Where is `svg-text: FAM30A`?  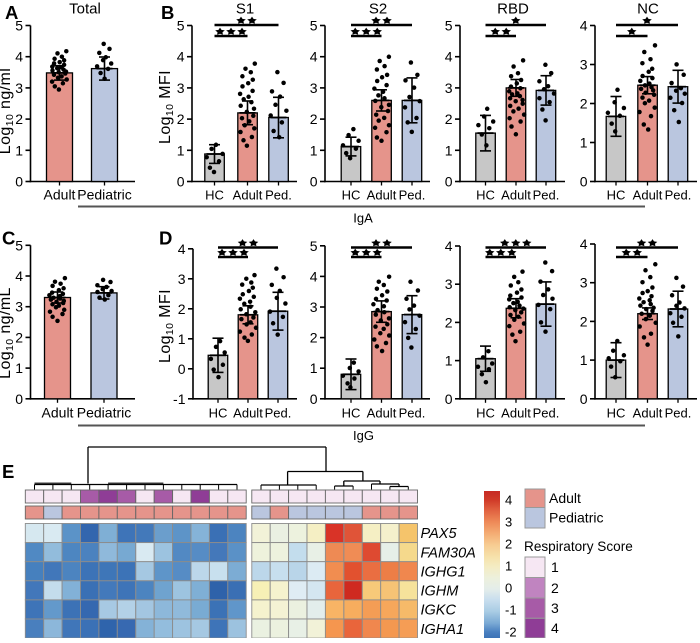
svg-text: FAM30A is located at coordinates (448, 553).